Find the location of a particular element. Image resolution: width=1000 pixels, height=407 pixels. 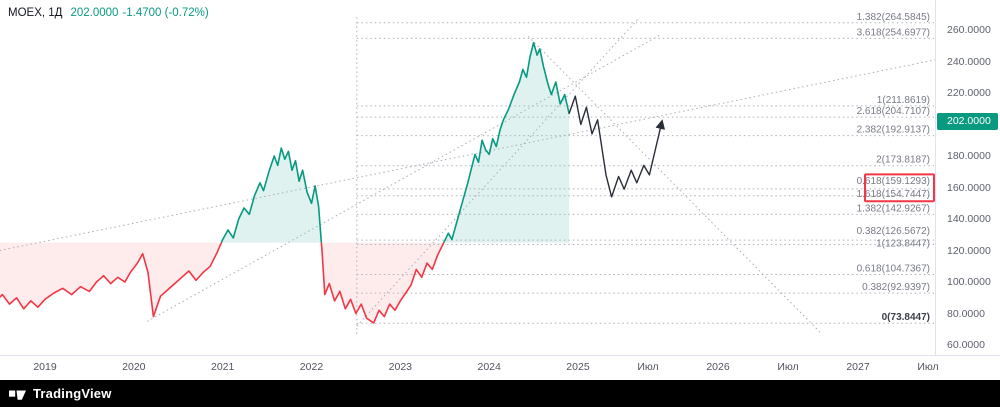

tradingview-brand: TradingView is located at coordinates (72, 393).